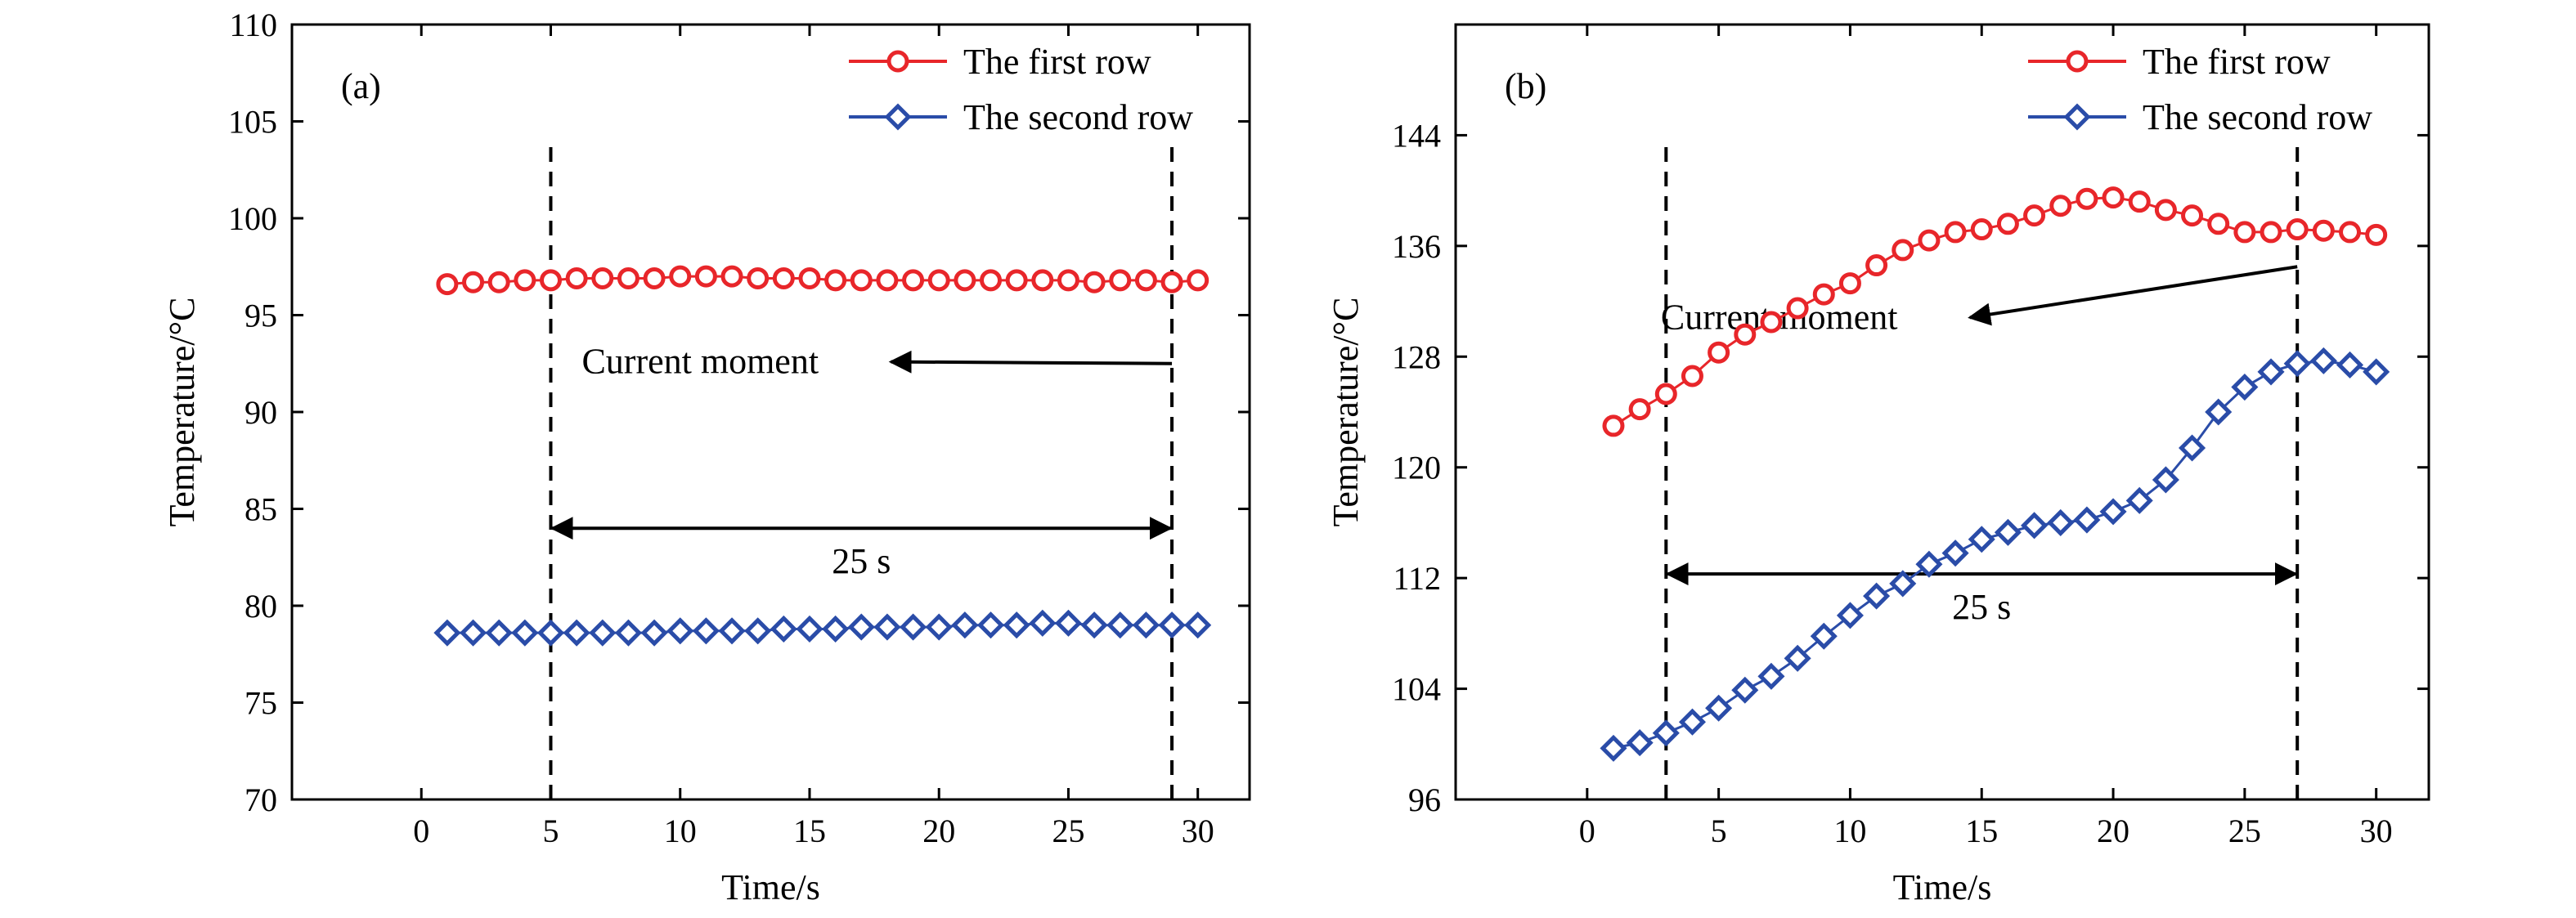 The height and width of the screenshot is (918, 2576). I want to click on current-moment-label: Current moment, so click(700, 362).